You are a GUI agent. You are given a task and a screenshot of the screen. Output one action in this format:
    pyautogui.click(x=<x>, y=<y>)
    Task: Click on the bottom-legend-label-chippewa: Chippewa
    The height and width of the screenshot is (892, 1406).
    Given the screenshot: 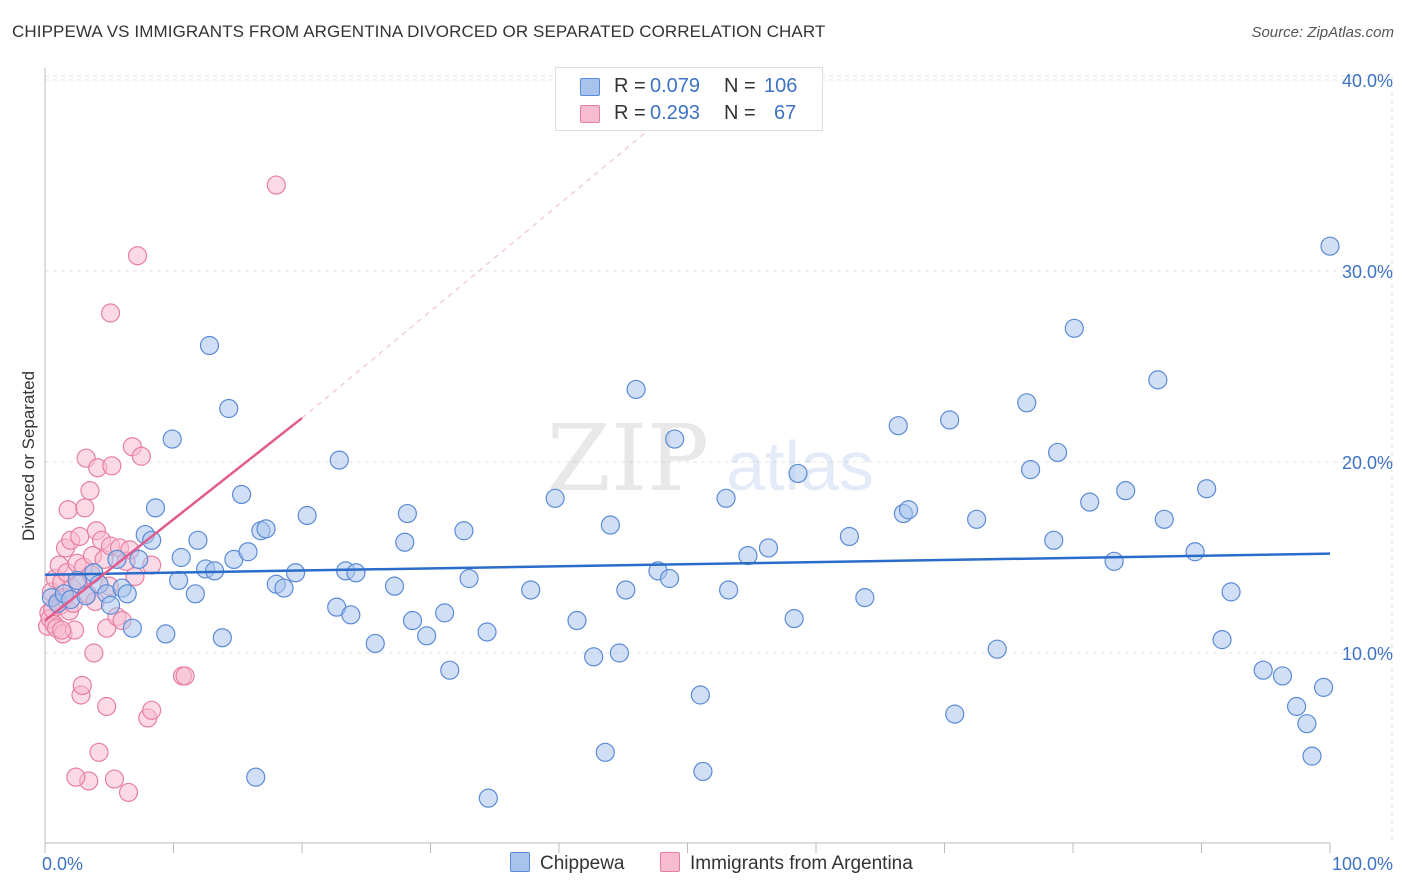 What is the action you would take?
    pyautogui.click(x=582, y=863)
    